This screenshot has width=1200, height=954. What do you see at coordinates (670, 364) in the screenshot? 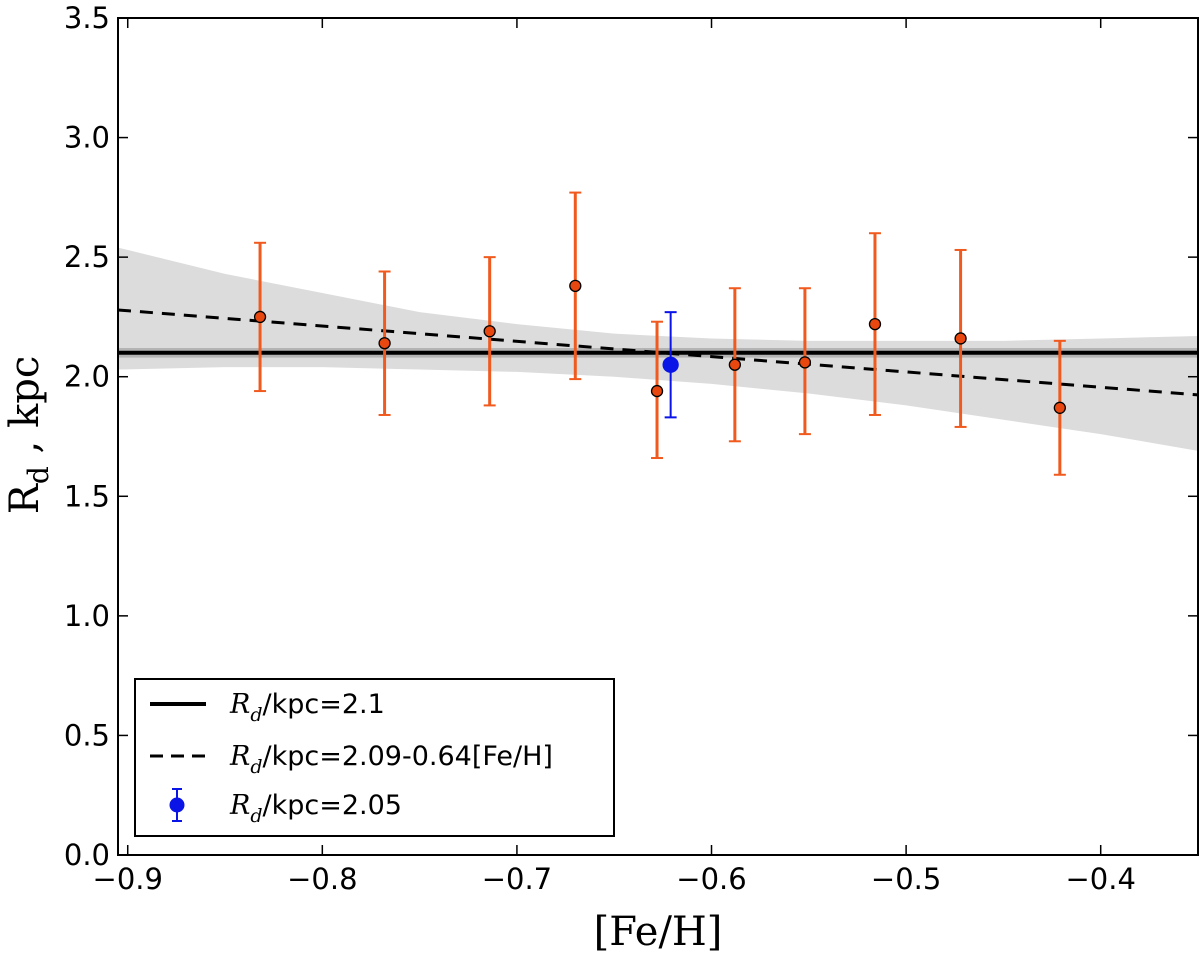
I see `mean-point` at bounding box center [670, 364].